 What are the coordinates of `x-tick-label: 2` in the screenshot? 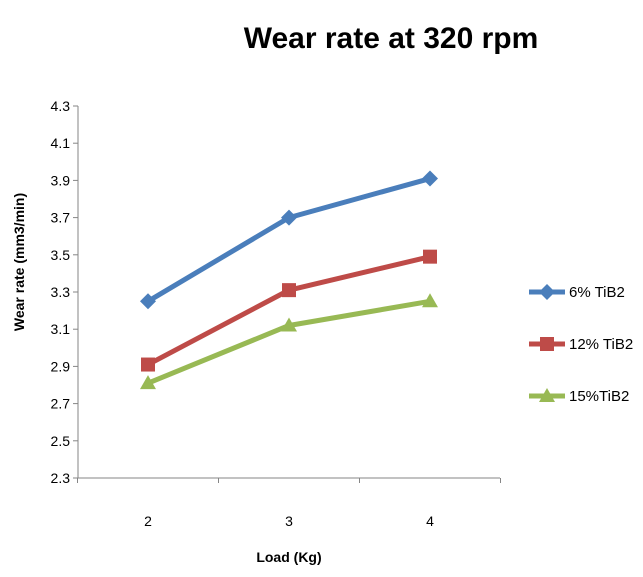 It's located at (148, 521).